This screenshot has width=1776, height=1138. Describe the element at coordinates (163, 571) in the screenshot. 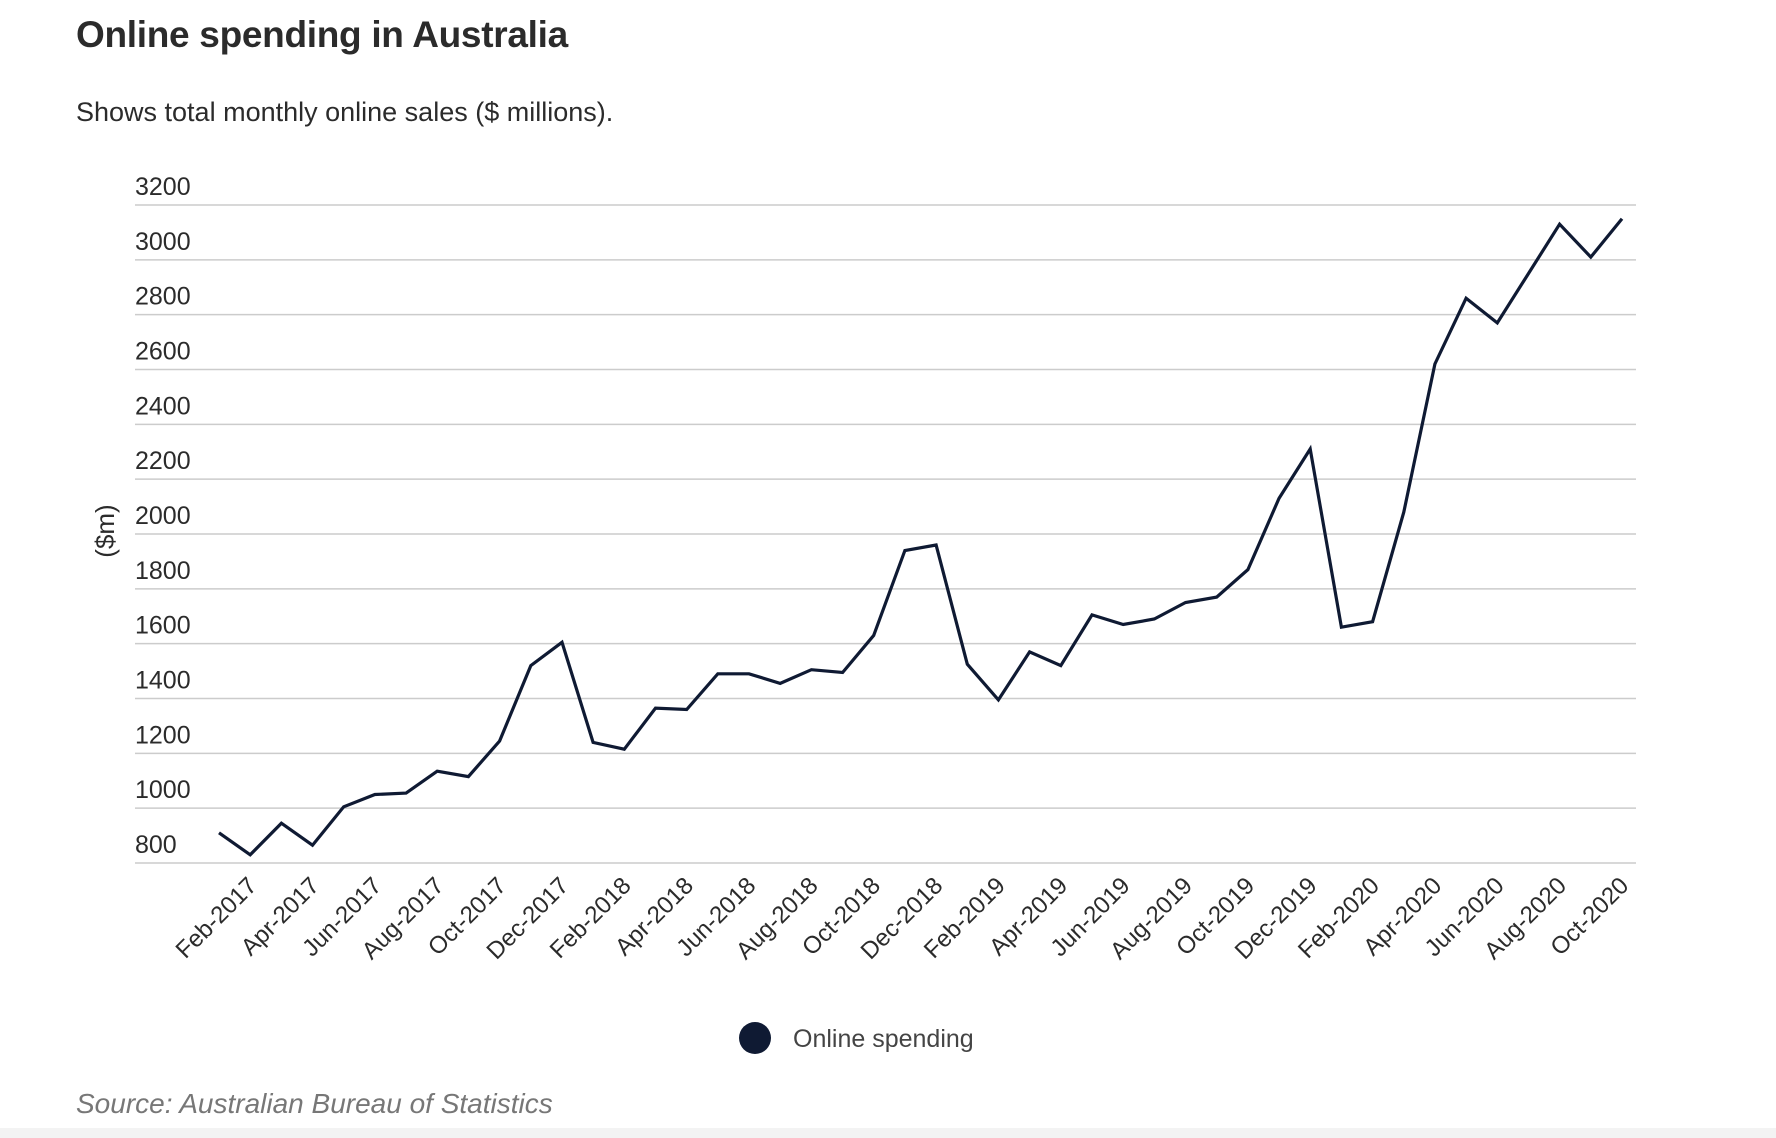

I see `y-tick-label: 1800` at that location.